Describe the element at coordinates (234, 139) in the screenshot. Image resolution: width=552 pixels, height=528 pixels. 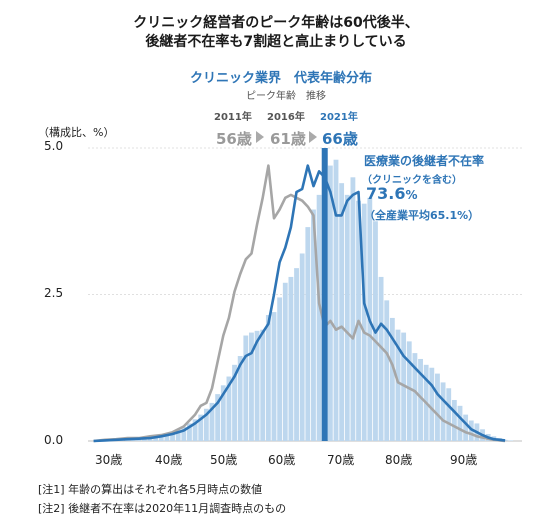
I see `peak-age-2011: 56歳` at that location.